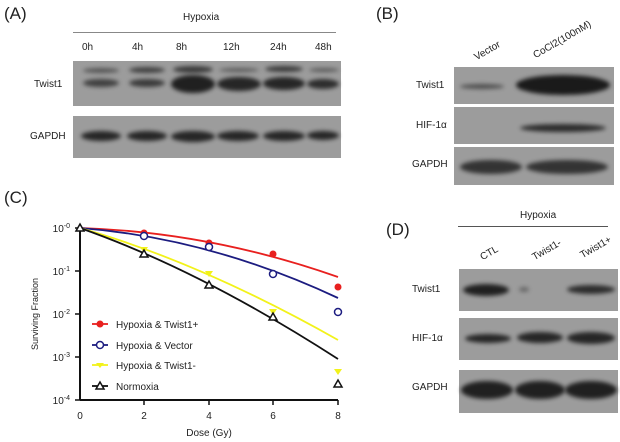 The height and width of the screenshot is (442, 620). I want to click on svg-text: Surviving Fraction, so click(35, 314).